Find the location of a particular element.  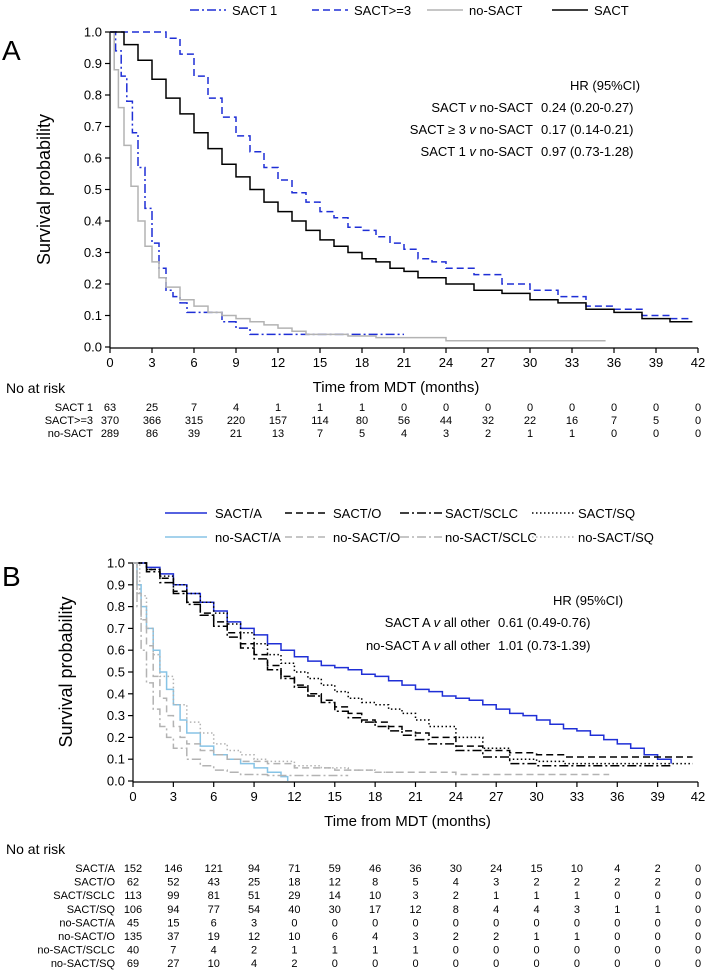

risk-value: 29 is located at coordinates (294, 896).